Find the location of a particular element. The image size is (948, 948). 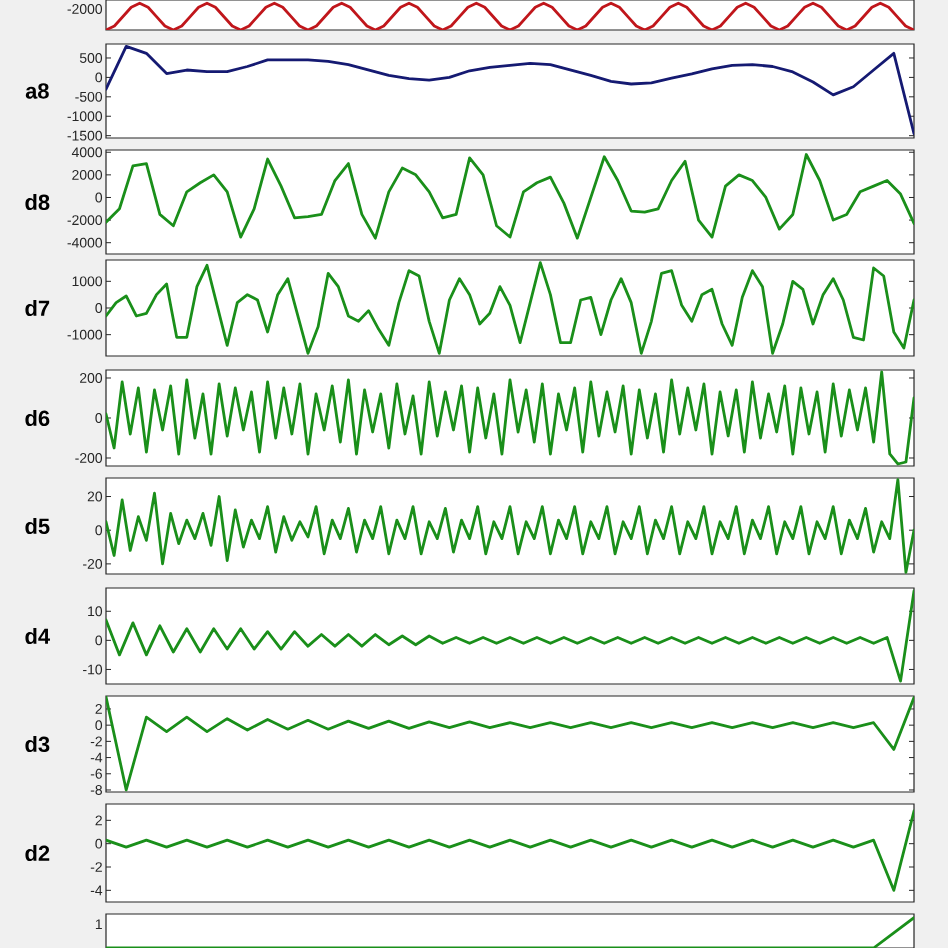

y-axis-title: d6 is located at coordinates (37, 418).